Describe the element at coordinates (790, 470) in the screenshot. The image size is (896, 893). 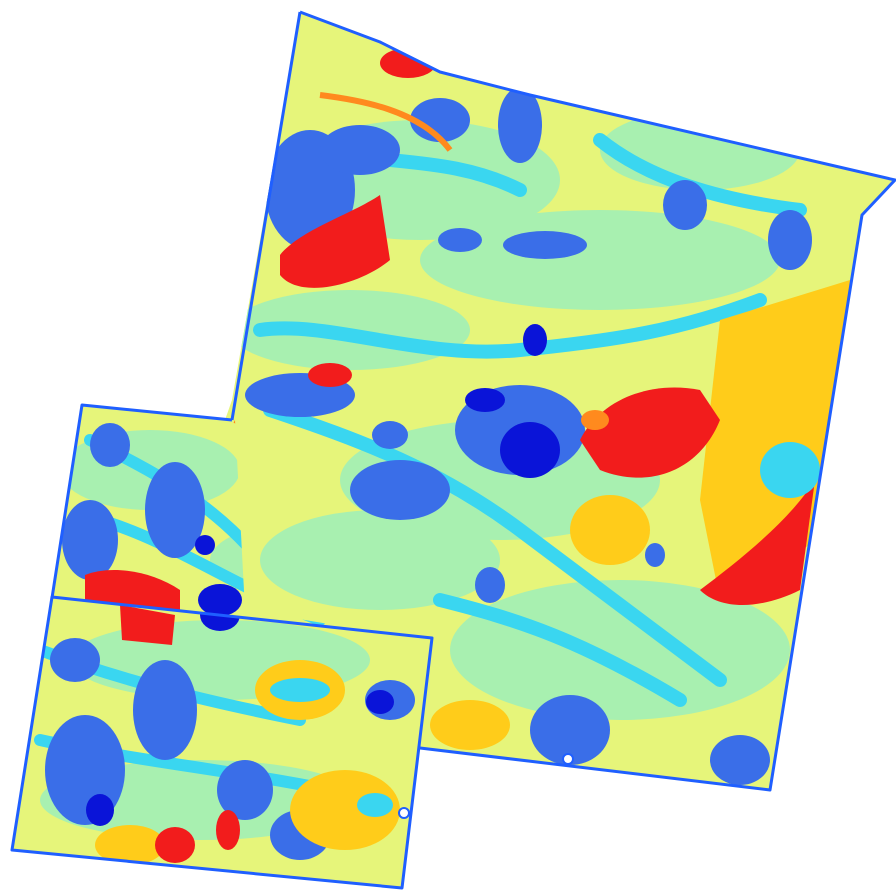
I see `zone-light-blue-patch-east` at that location.